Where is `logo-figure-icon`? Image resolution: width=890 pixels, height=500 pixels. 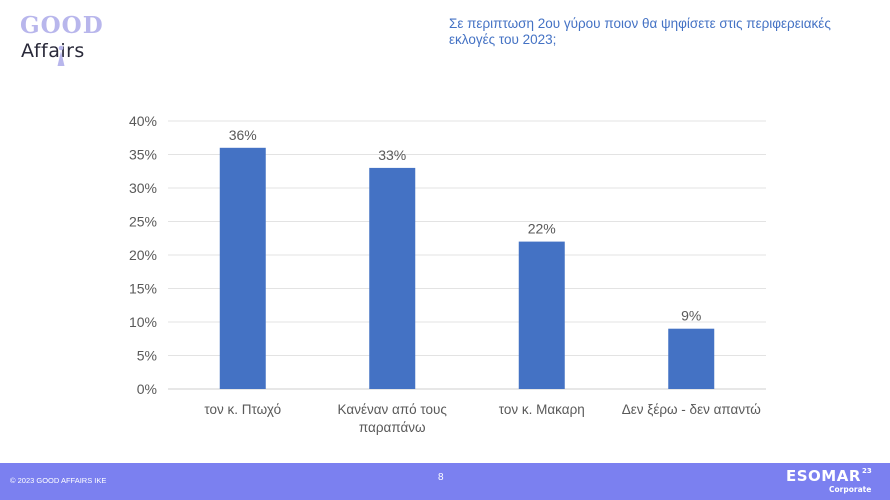 logo-figure-icon is located at coordinates (61, 55).